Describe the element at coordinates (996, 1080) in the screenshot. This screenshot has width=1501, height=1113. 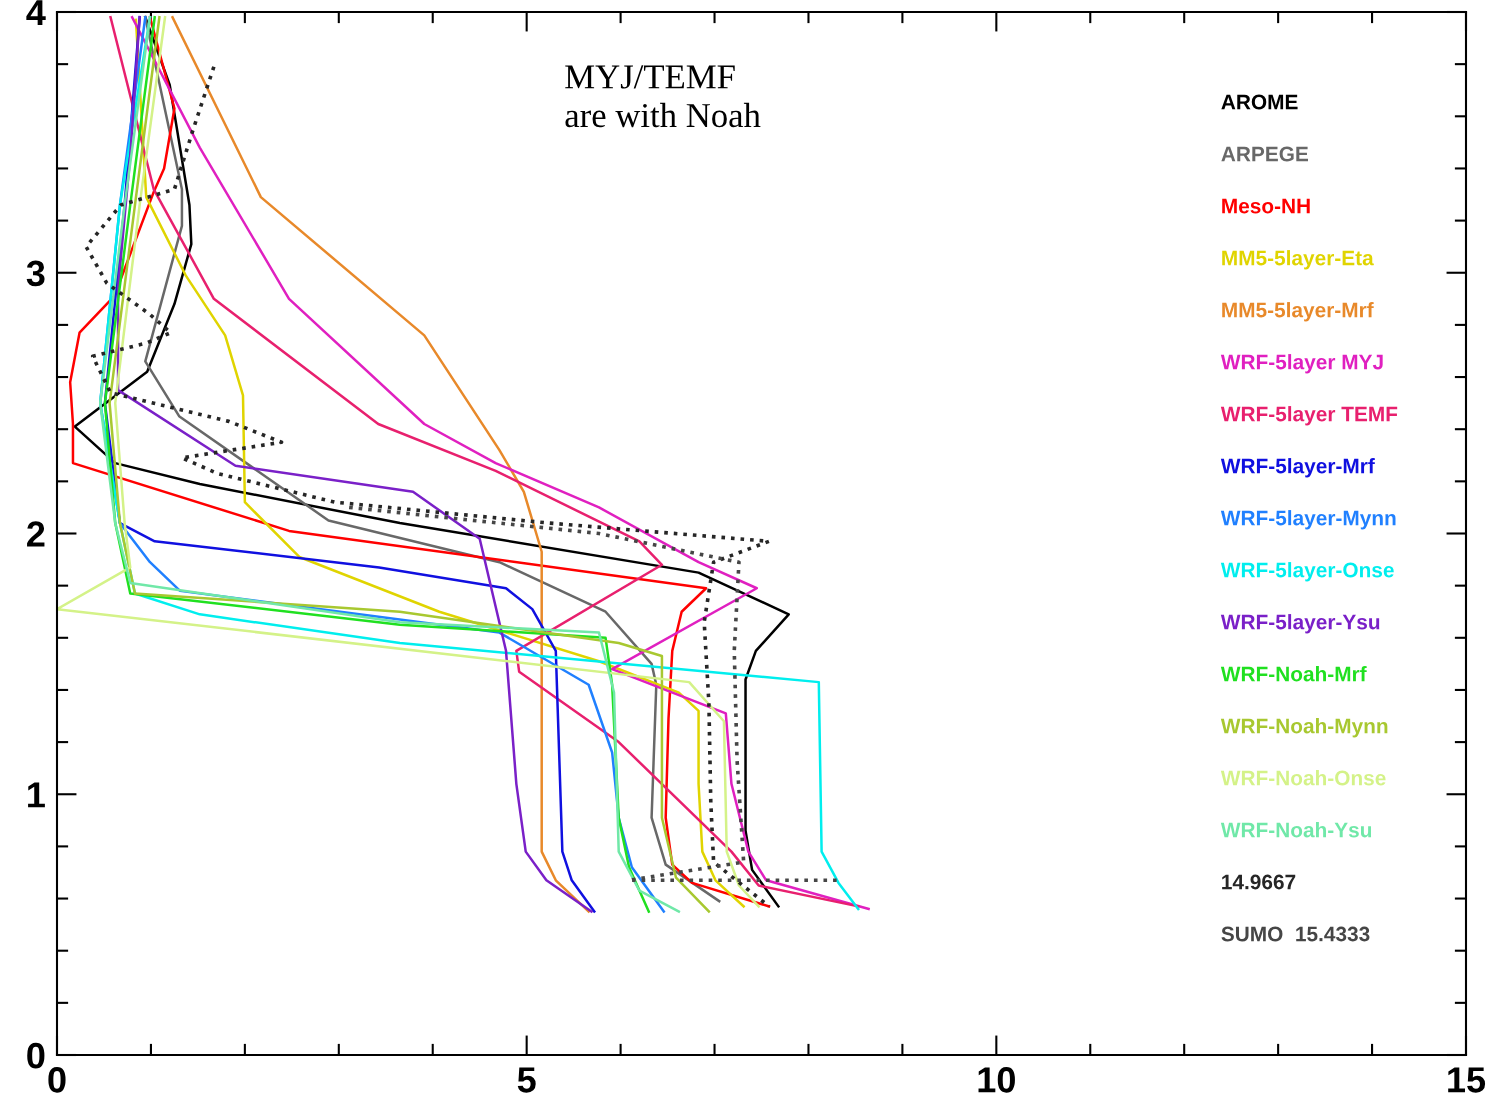
I see `x-tick-label: 10` at that location.